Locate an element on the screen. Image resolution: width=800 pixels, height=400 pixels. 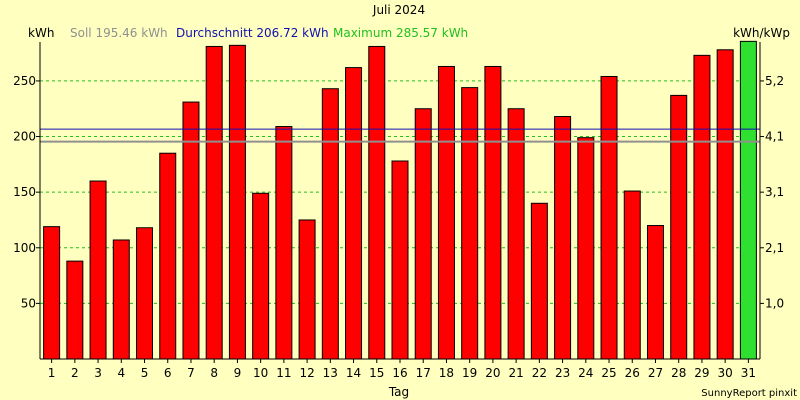
y-tick-label-left: 100 is located at coordinates (24, 248).